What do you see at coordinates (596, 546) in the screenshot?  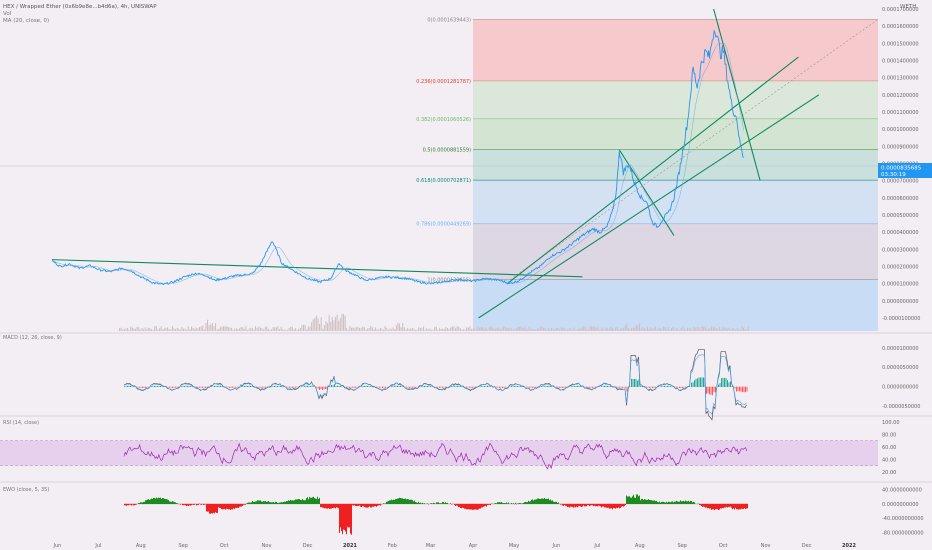 I see `time-axis-tick: Jul` at bounding box center [596, 546].